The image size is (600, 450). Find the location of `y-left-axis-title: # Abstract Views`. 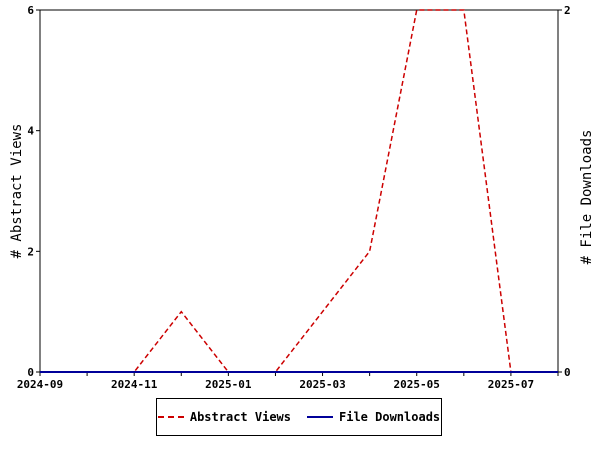

y-left-axis-title: # Abstract Views is located at coordinates (17, 191).